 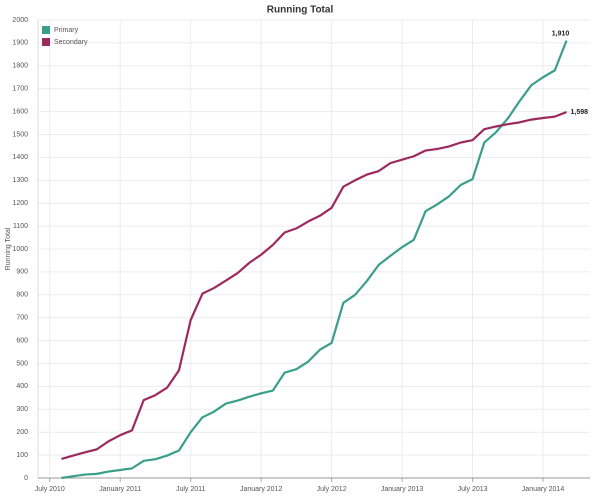 What do you see at coordinates (22, 318) in the screenshot?
I see `y-tick-label: 700` at bounding box center [22, 318].